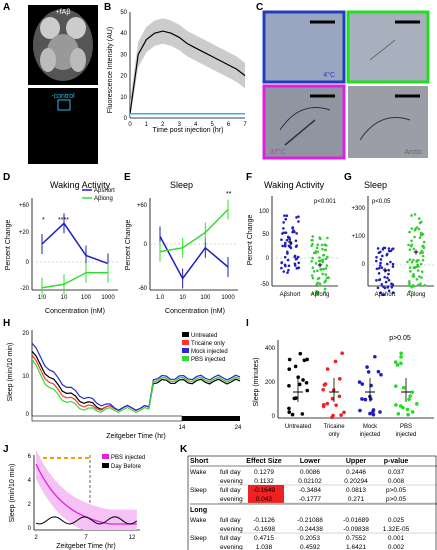 Image resolution: width=437 pixels, height=550 pixels. Describe the element at coordinates (264, 547) in the screenshot. I see `table-cell: 1.038` at that location.